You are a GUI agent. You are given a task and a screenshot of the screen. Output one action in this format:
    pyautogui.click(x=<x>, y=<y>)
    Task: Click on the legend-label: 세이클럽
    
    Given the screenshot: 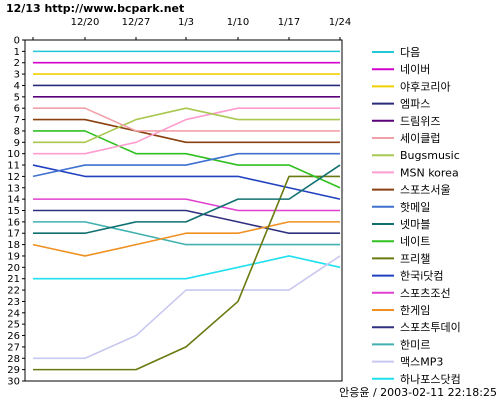 What is the action you would take?
    pyautogui.click(x=420, y=138)
    